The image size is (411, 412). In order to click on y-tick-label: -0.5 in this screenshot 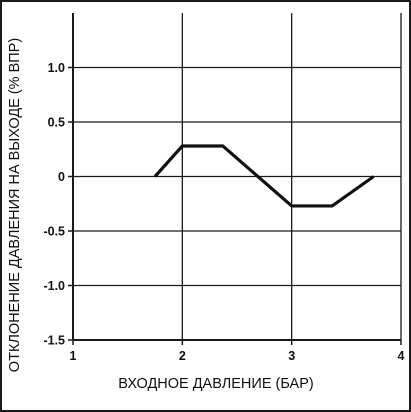, I will do `click(54, 232)`.